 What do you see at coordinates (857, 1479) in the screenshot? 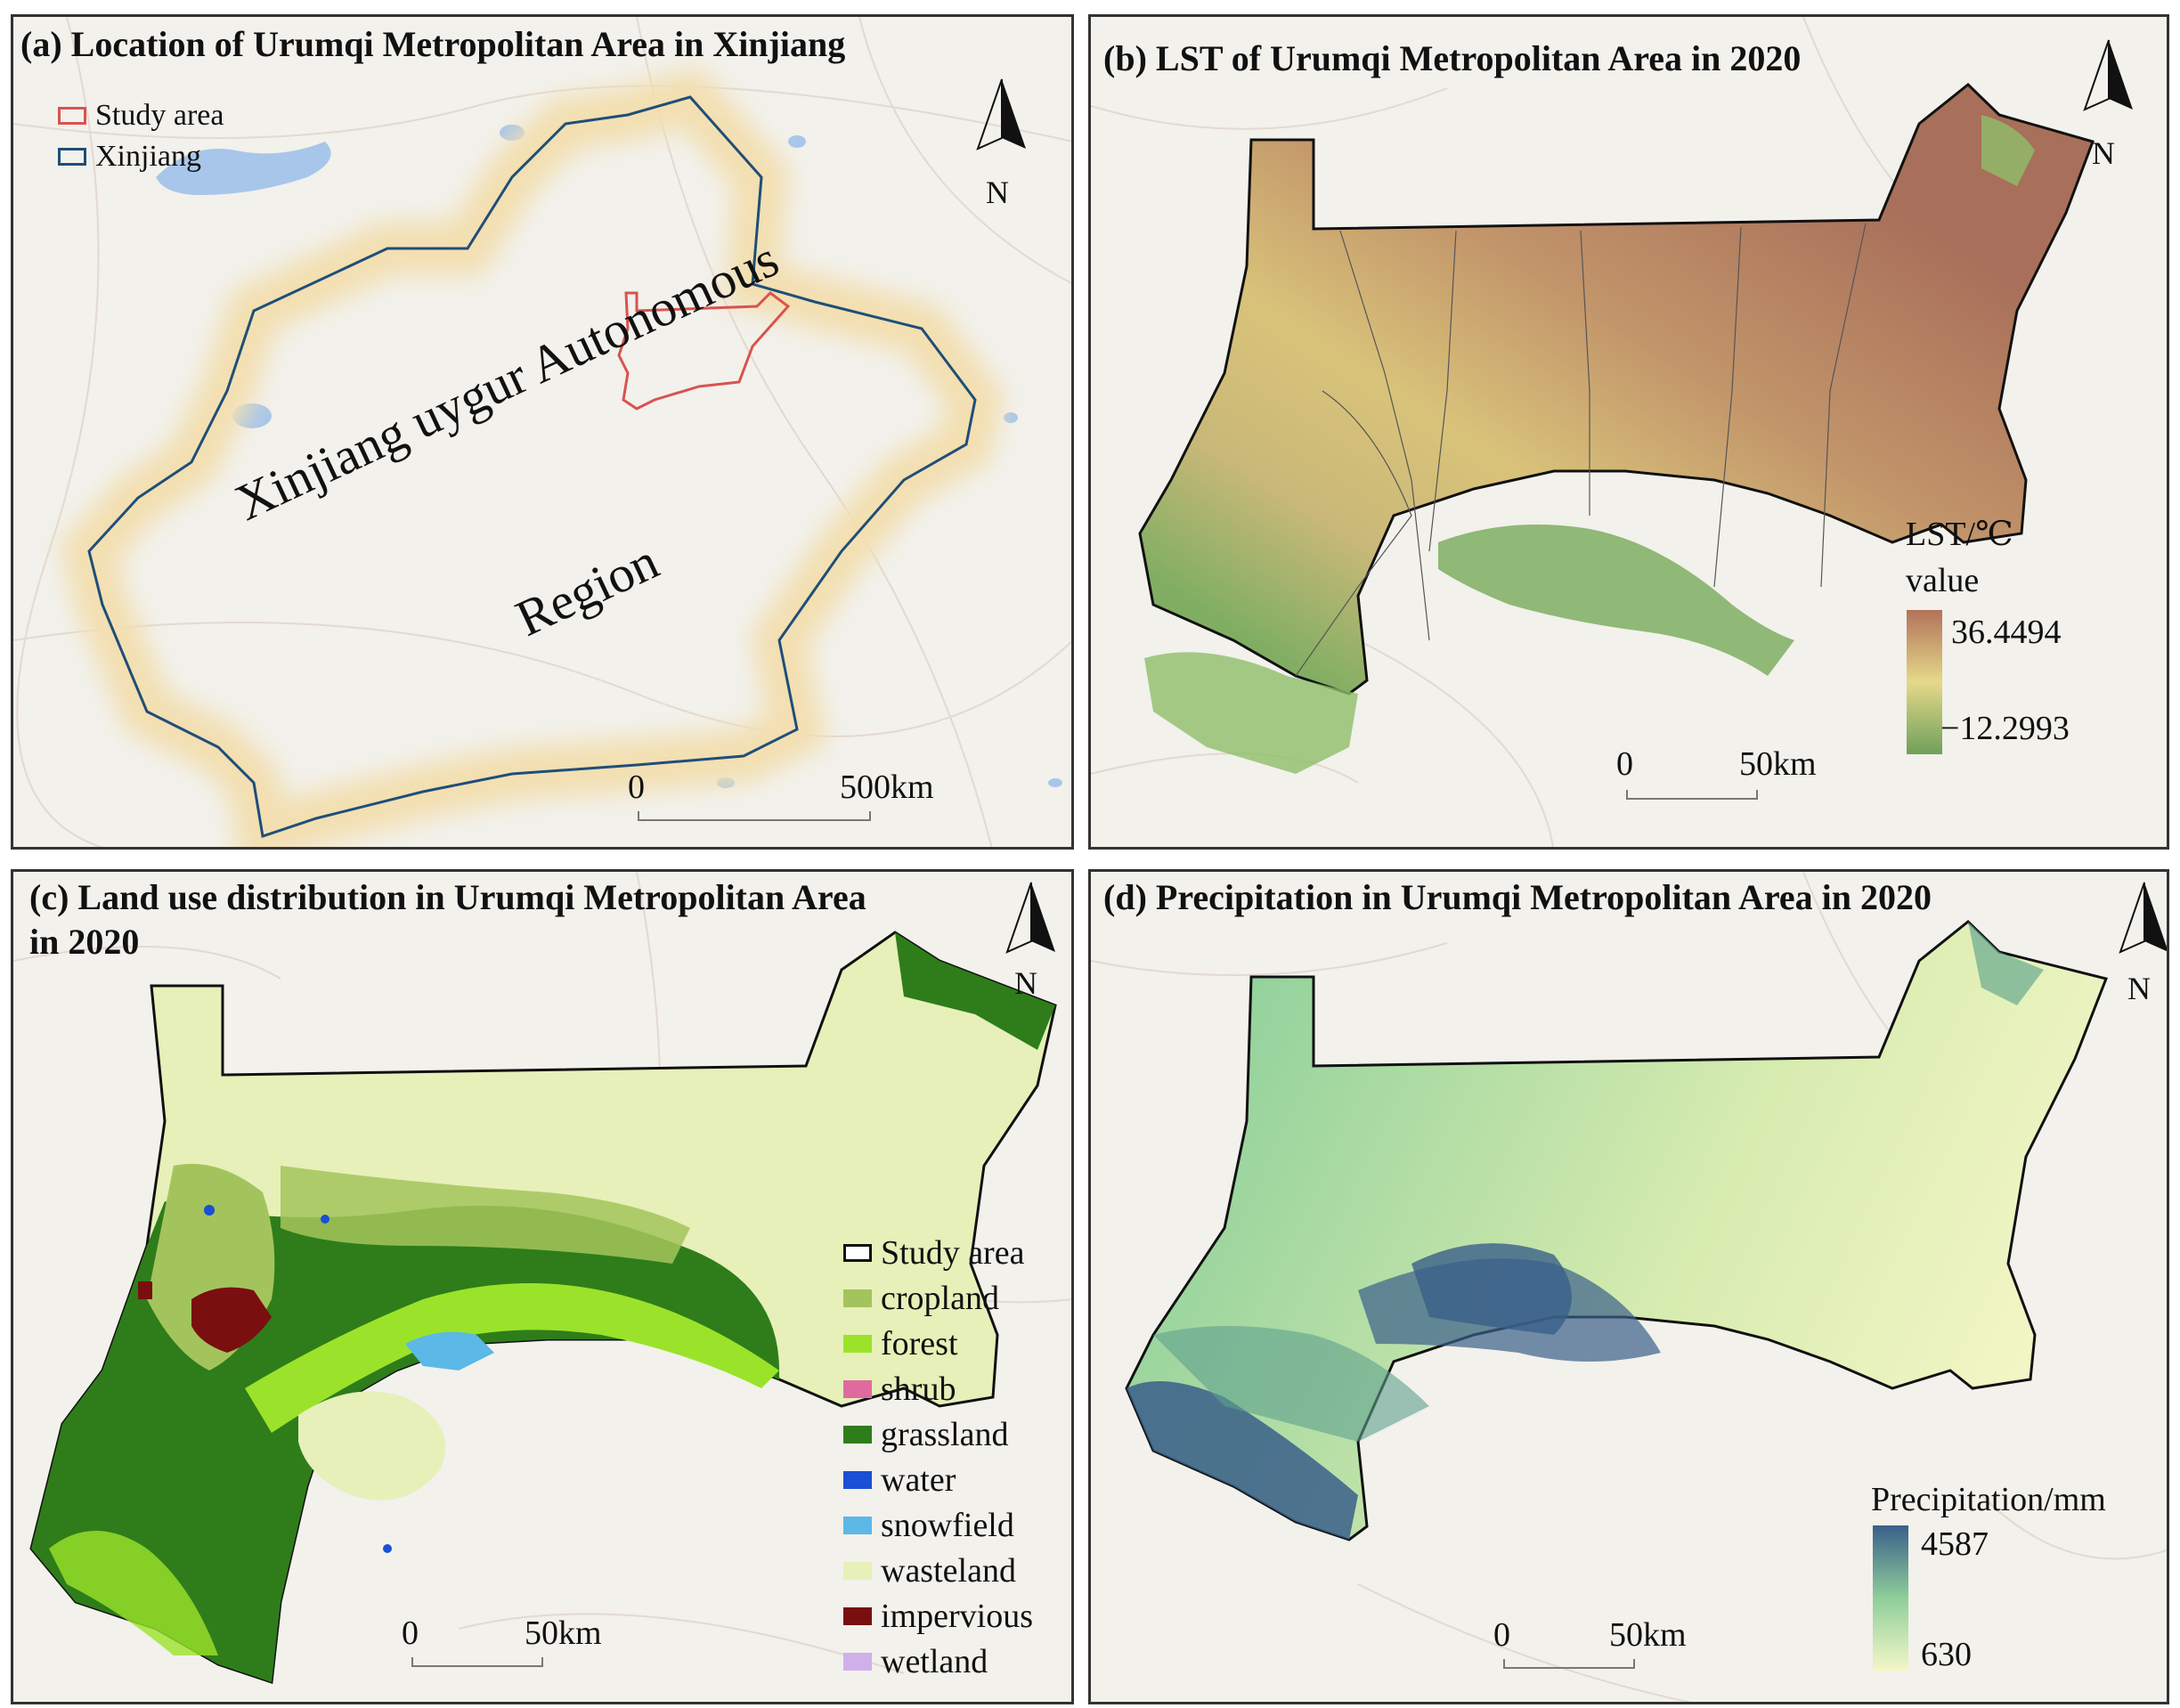
I see `water-swatch` at bounding box center [857, 1479].